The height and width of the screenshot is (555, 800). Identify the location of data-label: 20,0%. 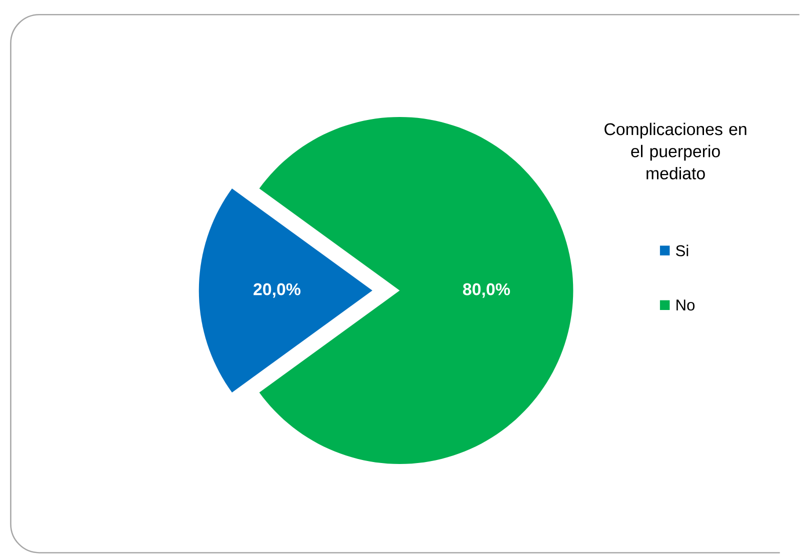
(277, 290).